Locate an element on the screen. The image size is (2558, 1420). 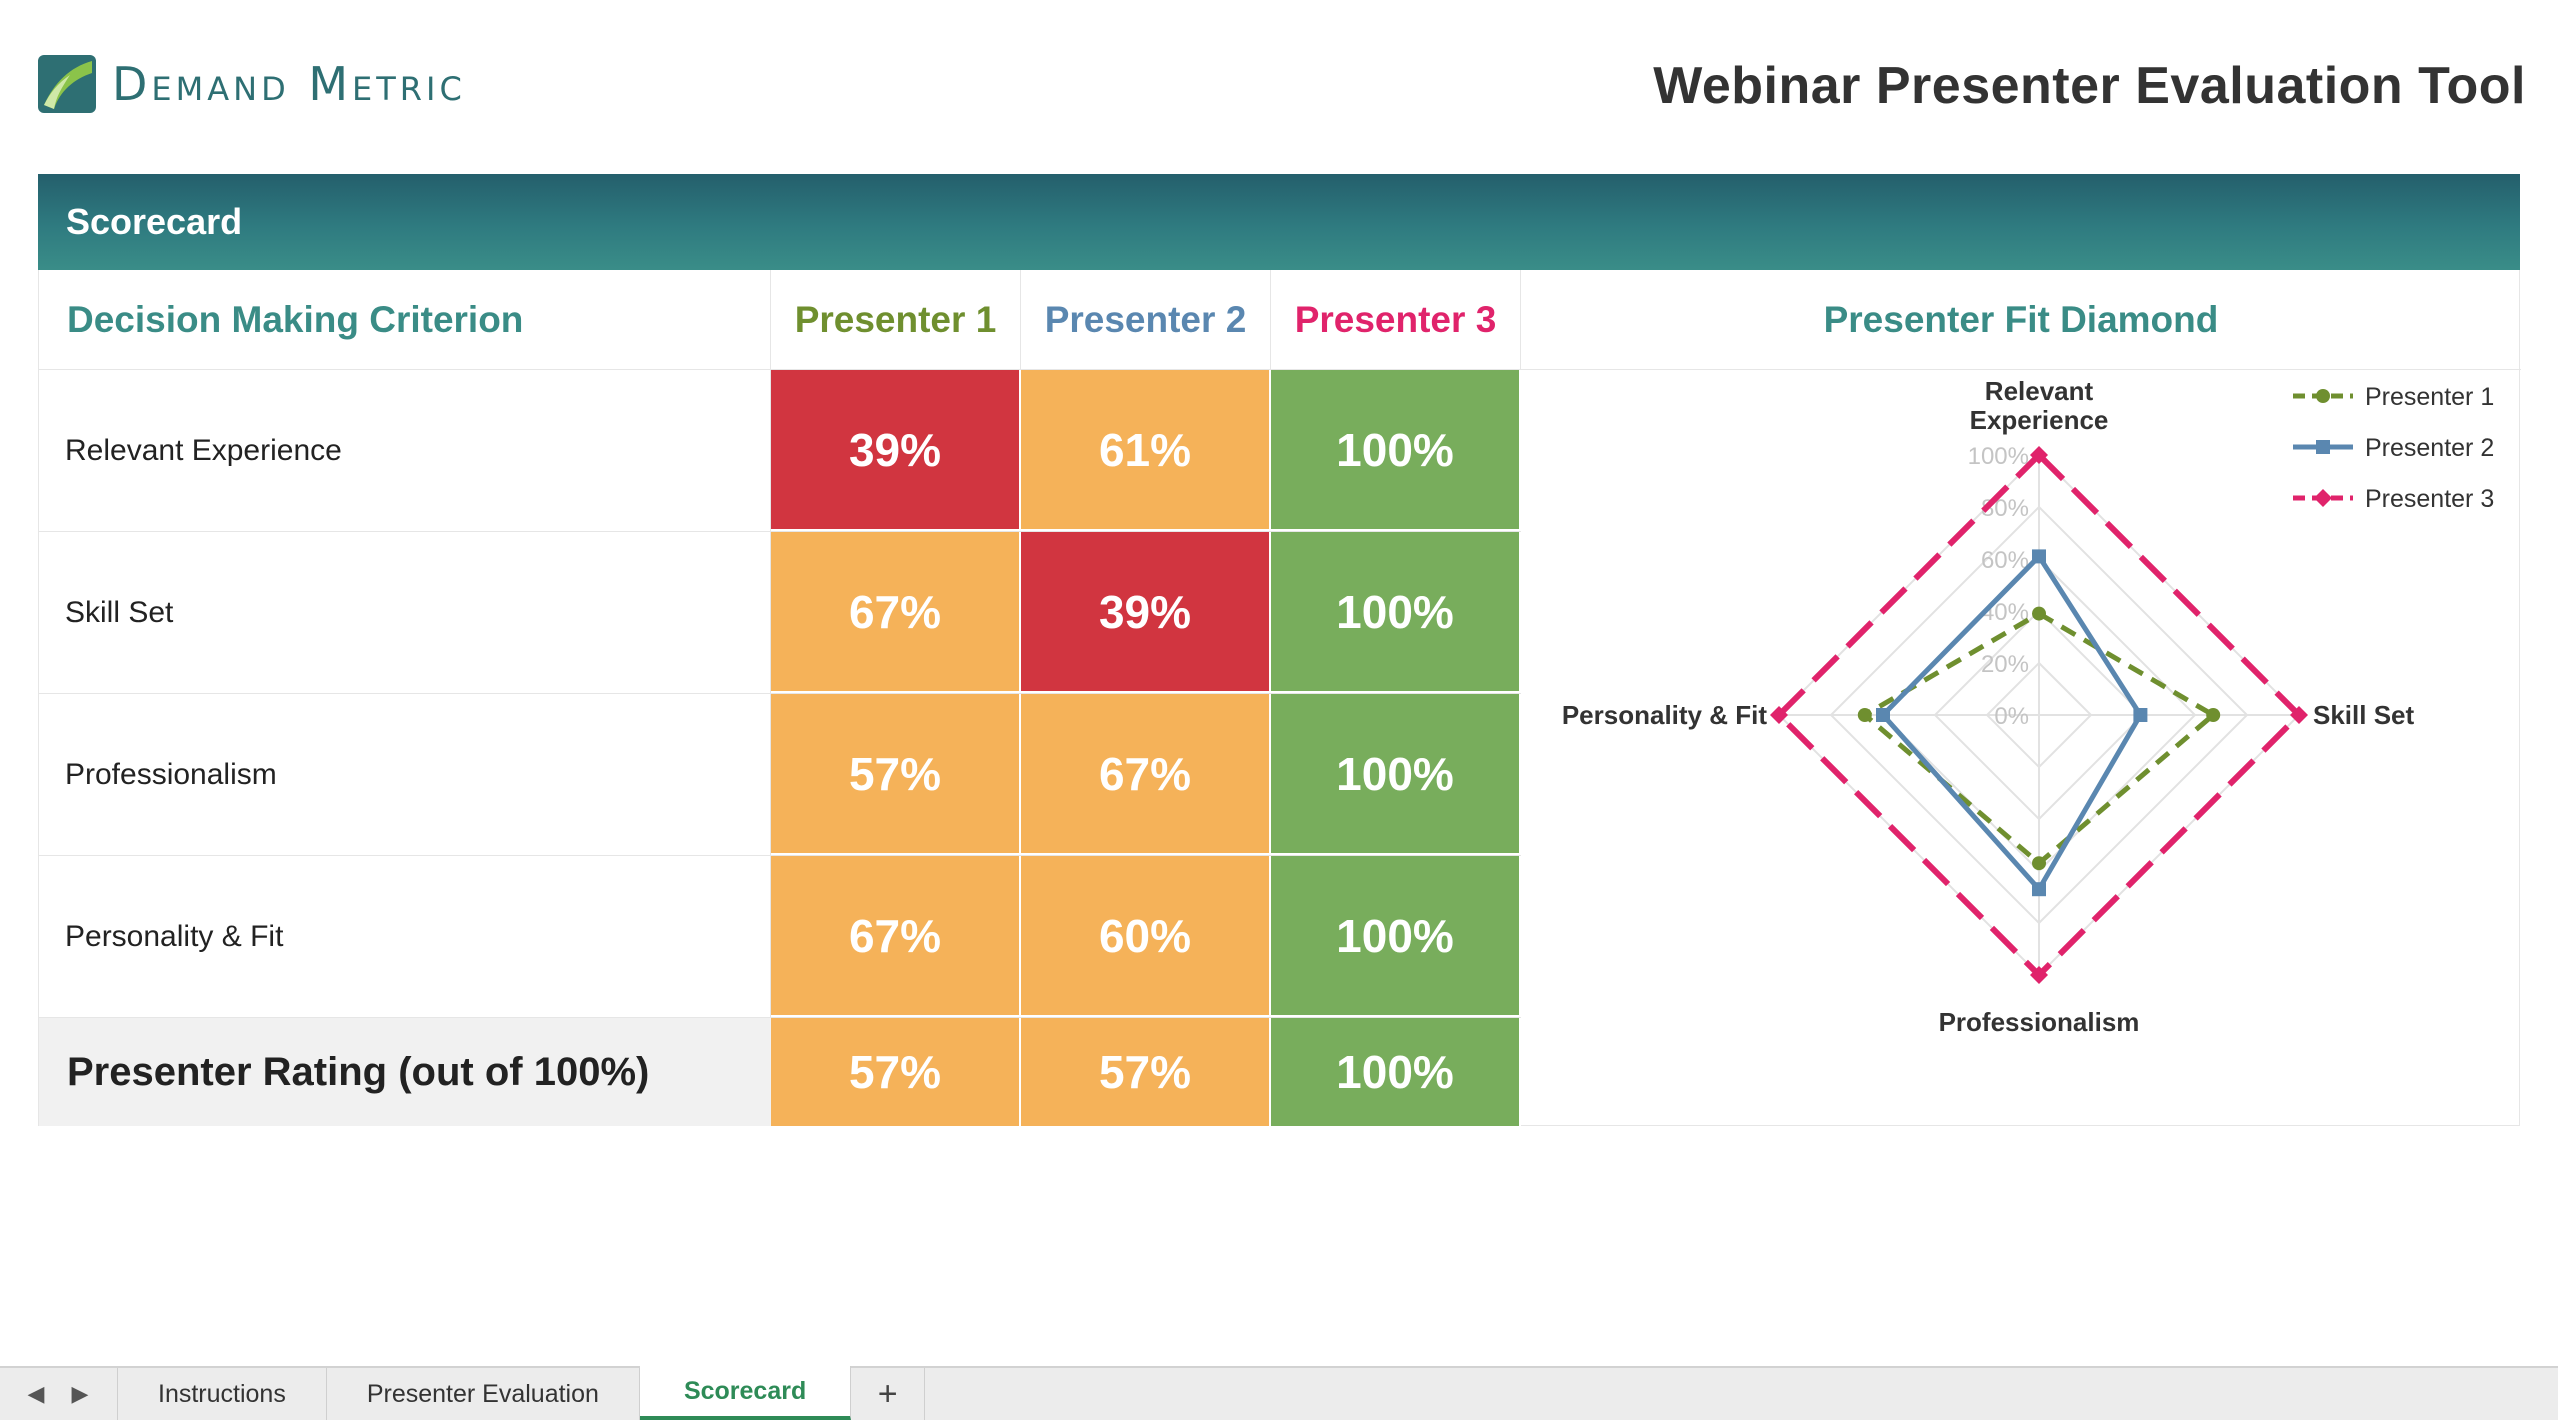
legend-label-presenter-2: Presenter 2 is located at coordinates (2429, 448).